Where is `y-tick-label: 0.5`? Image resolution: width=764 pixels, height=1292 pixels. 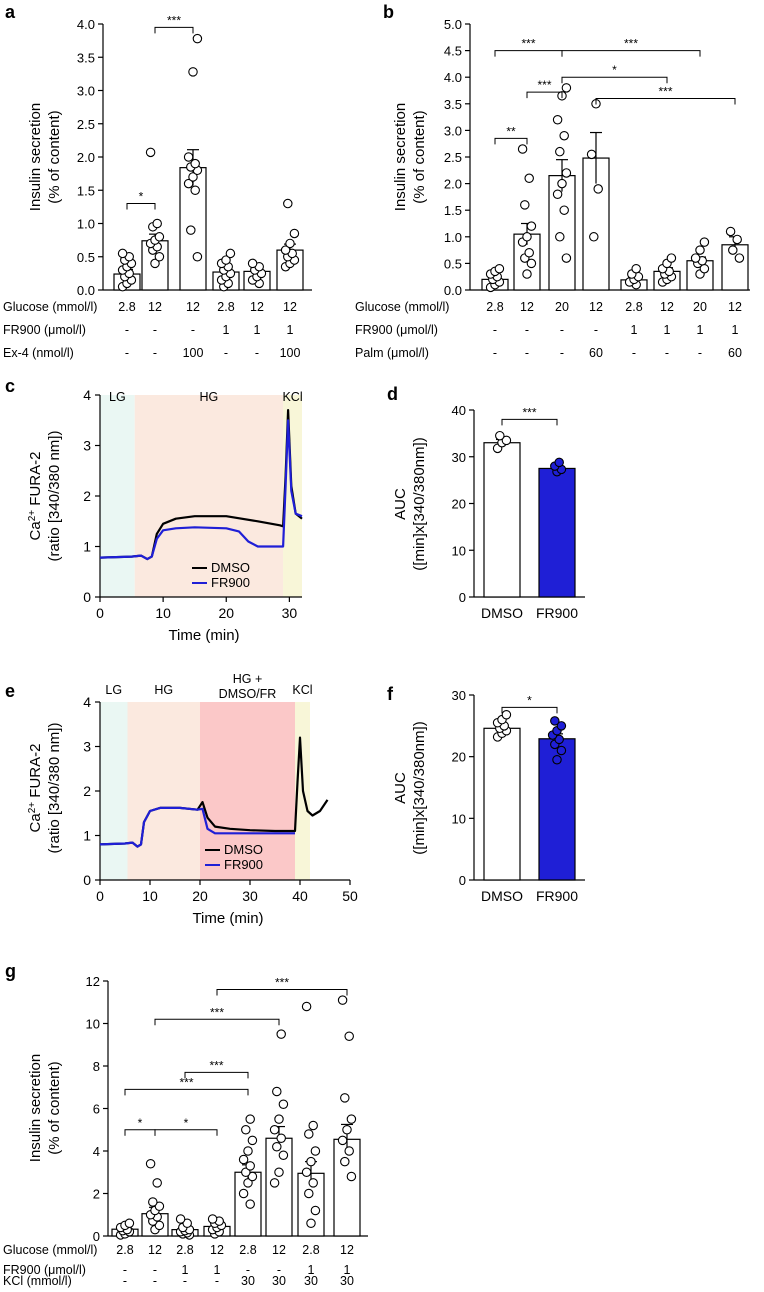
y-tick-label: 0.5 is located at coordinates (453, 263).